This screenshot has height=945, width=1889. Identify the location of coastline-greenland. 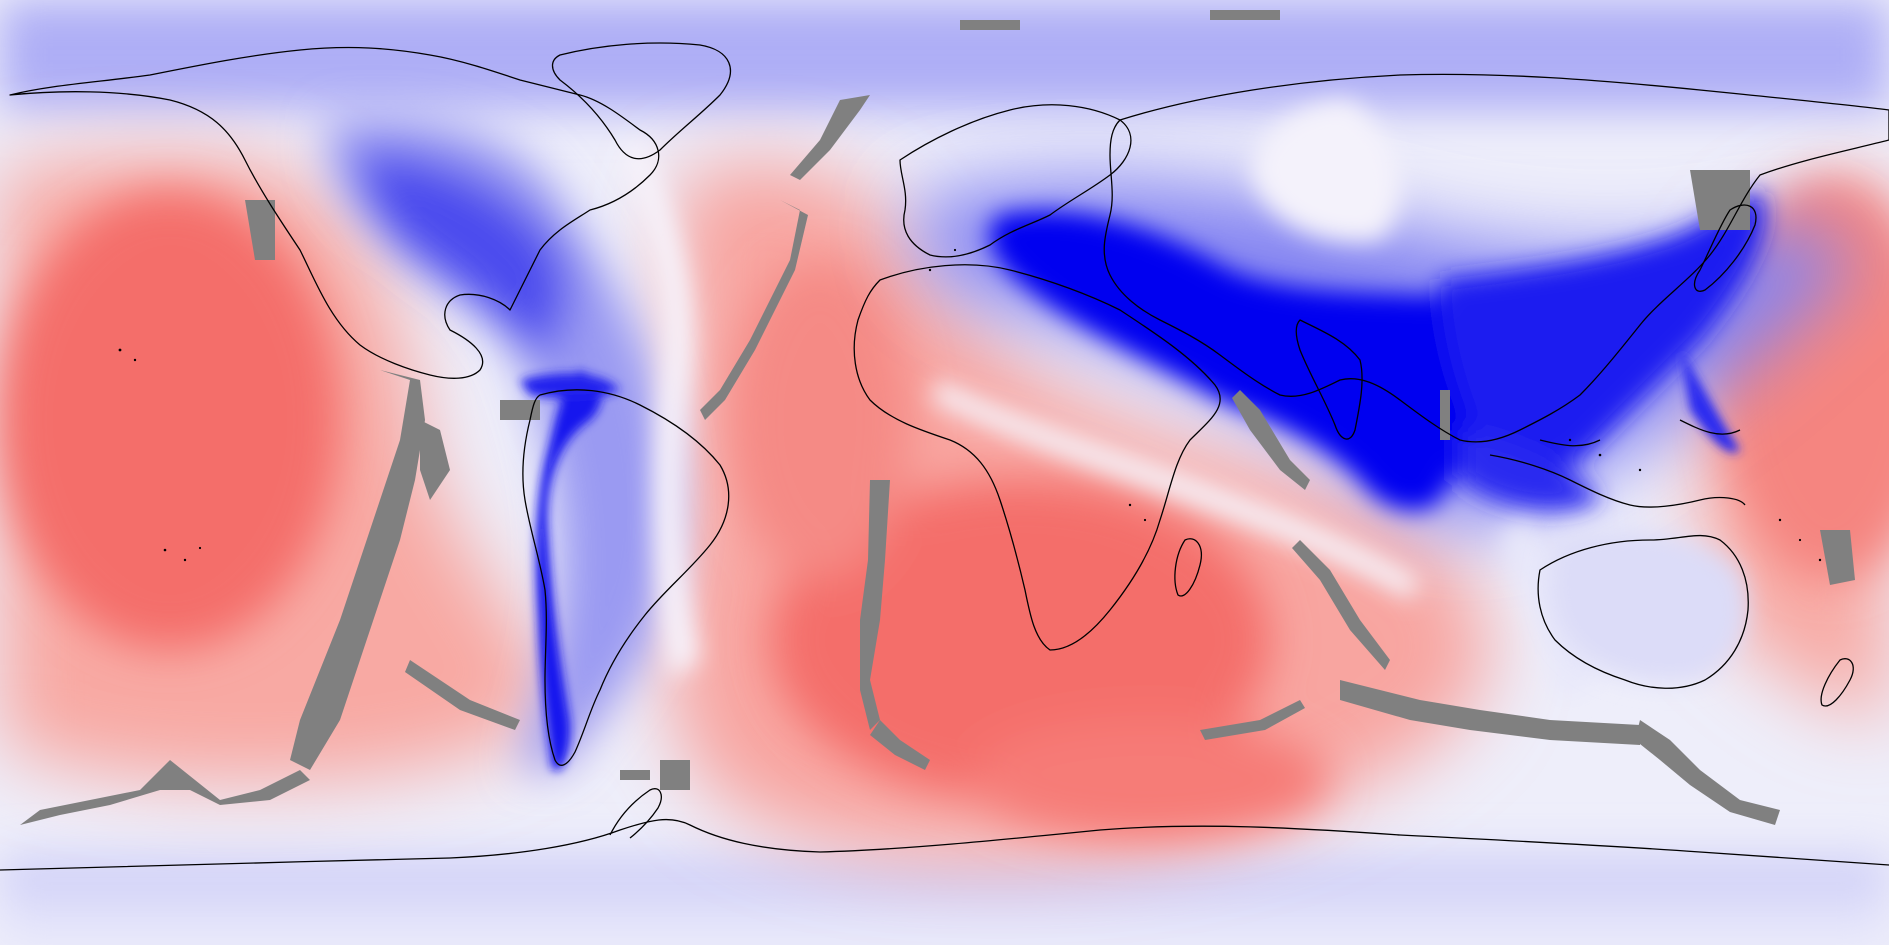
(641, 101).